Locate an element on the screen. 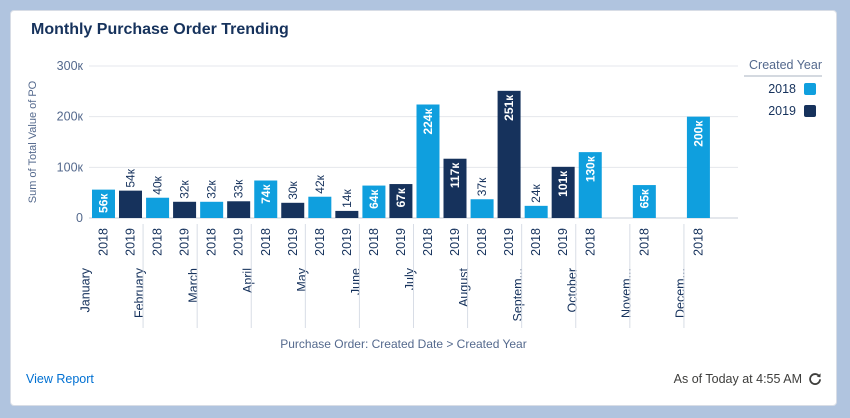  x-tick-month: January is located at coordinates (86, 289).